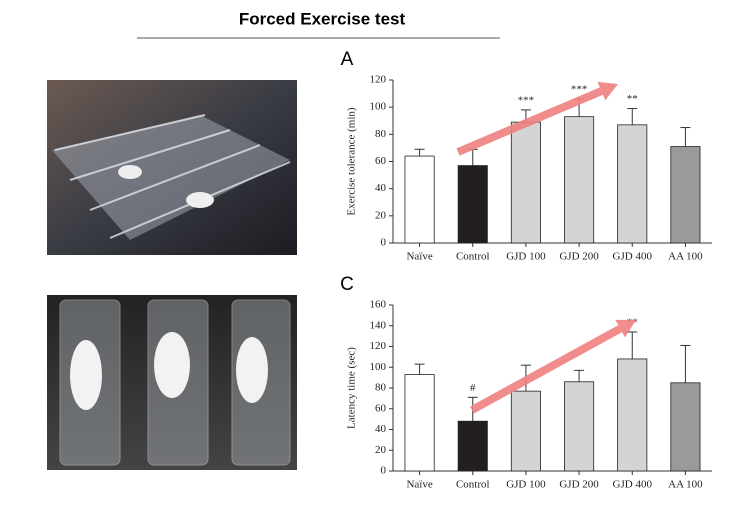  Describe the element at coordinates (172, 167) in the screenshot. I see `treadmill-photo` at that location.